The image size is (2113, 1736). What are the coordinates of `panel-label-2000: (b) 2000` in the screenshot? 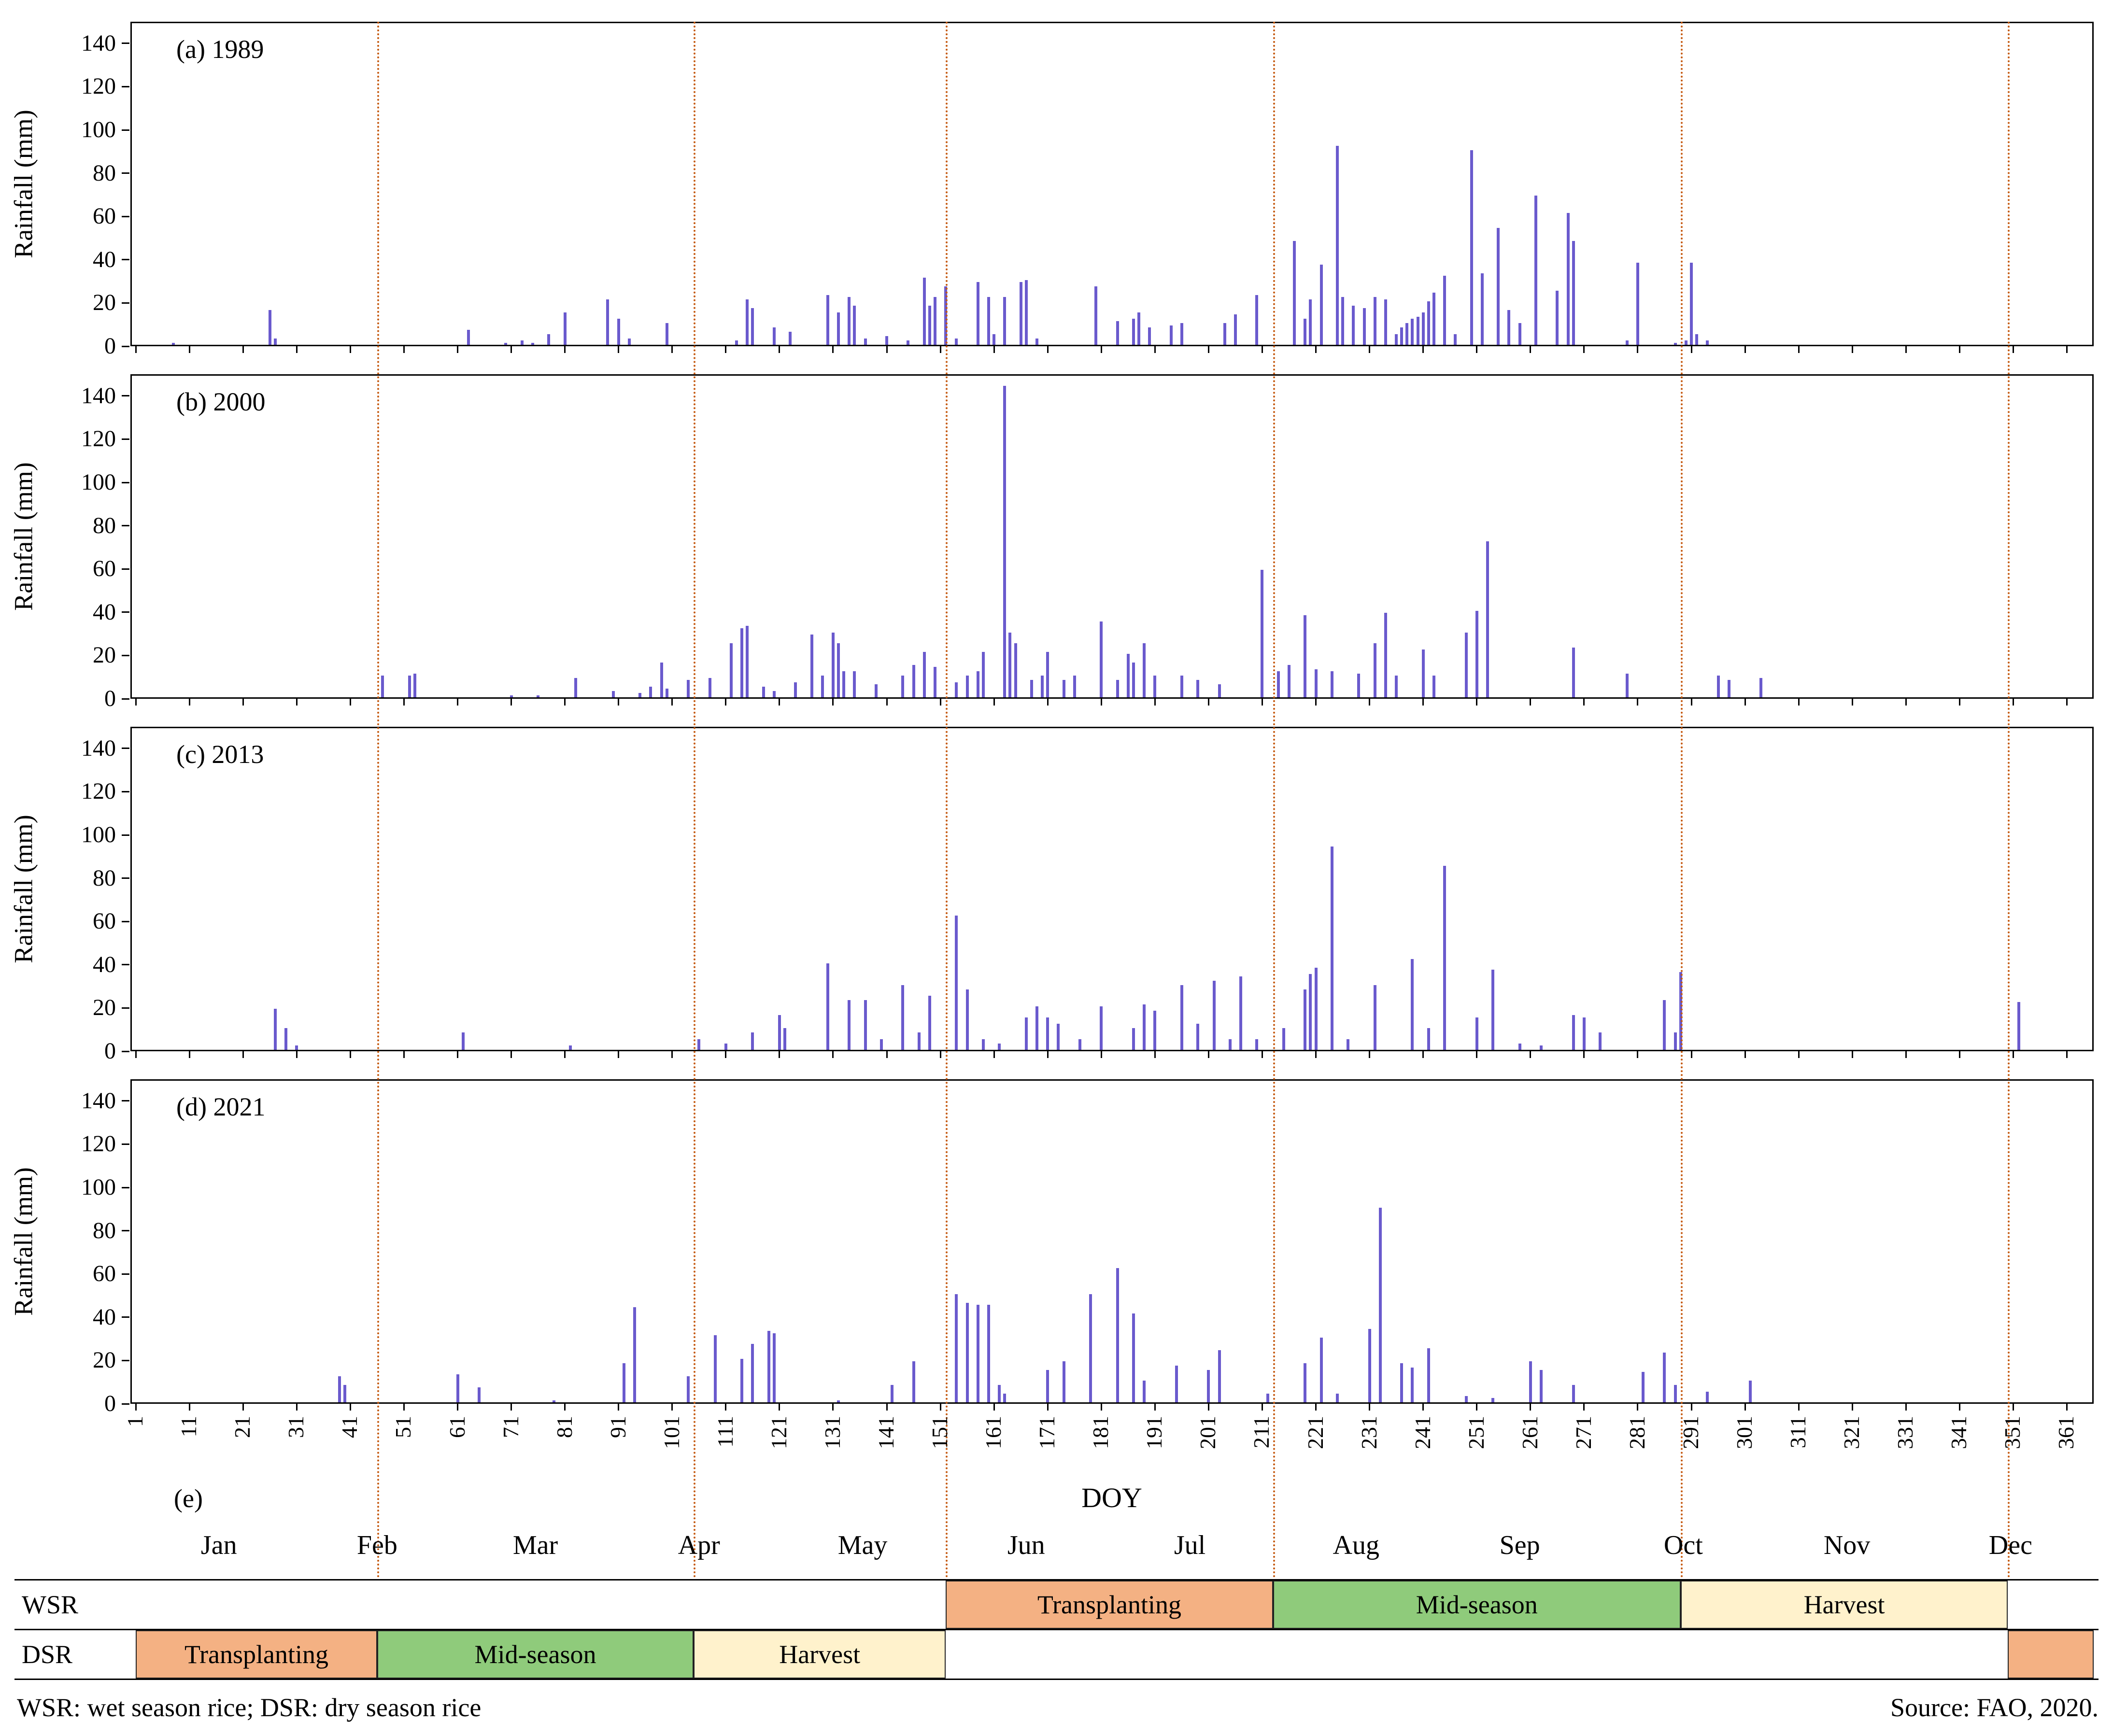 It's located at (221, 401).